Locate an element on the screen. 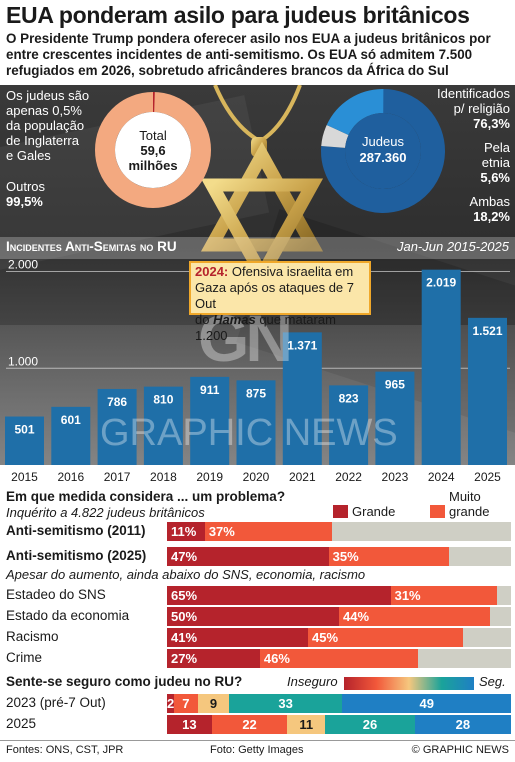 The height and width of the screenshot is (762, 515). religion-donut is located at coordinates (383, 151).